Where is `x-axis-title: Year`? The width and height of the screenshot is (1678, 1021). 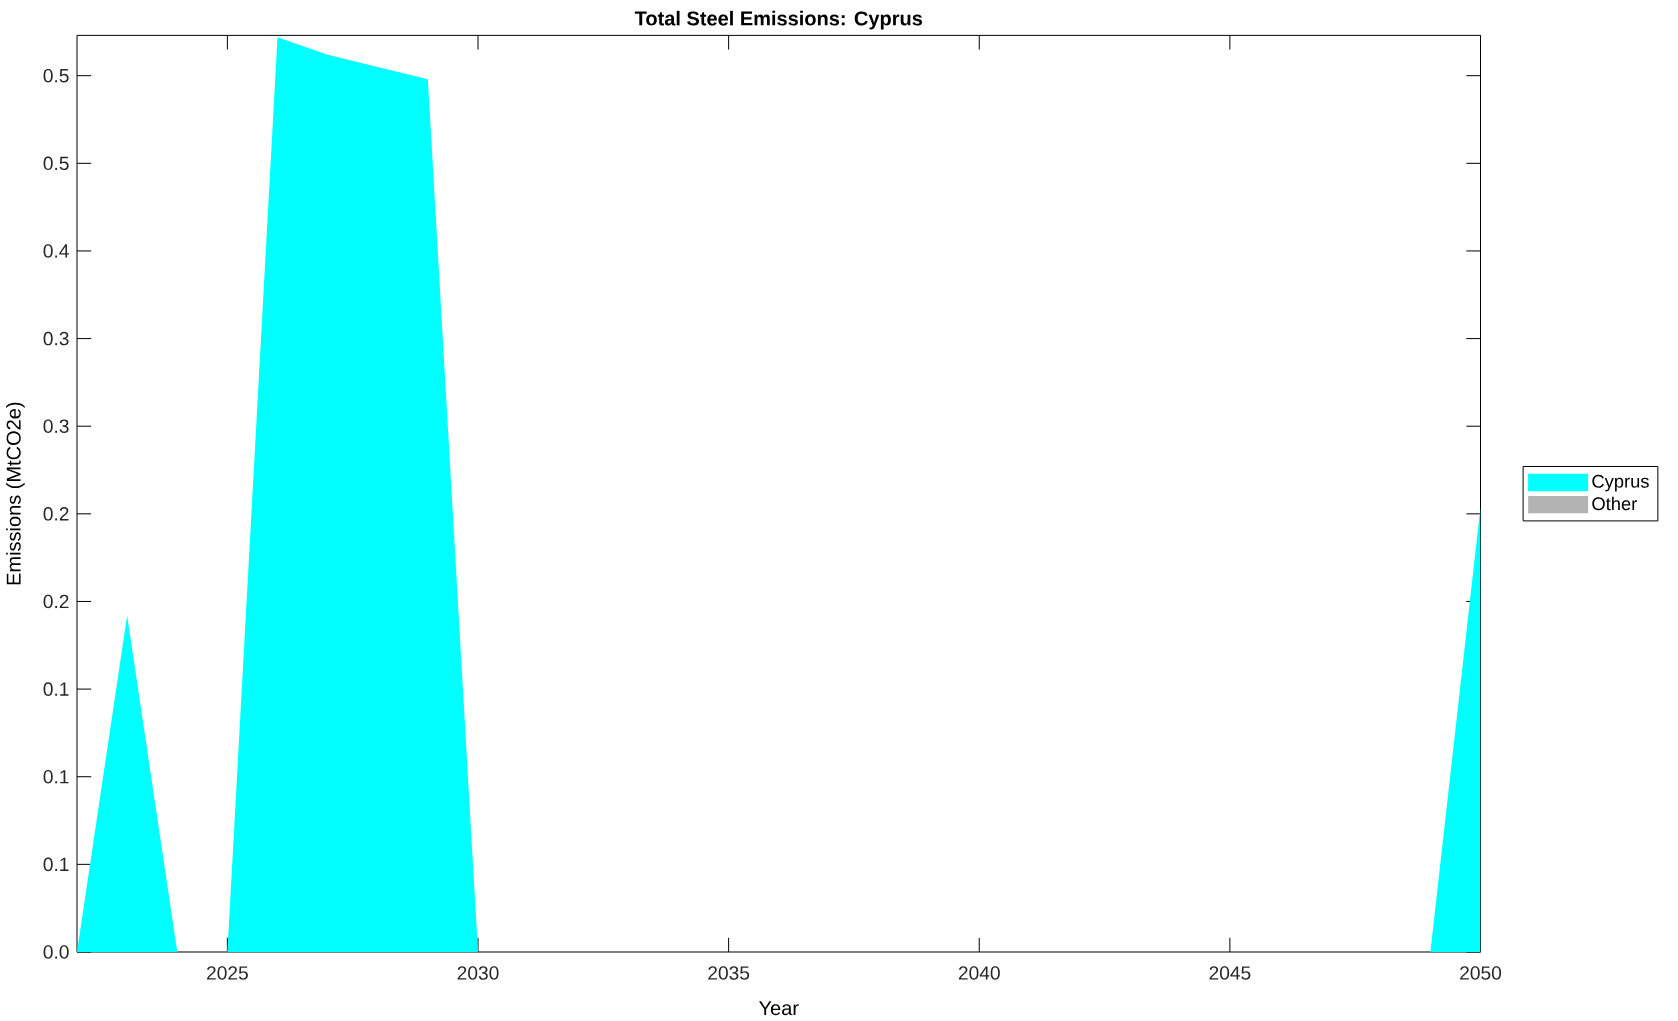
x-axis-title: Year is located at coordinates (779, 1008).